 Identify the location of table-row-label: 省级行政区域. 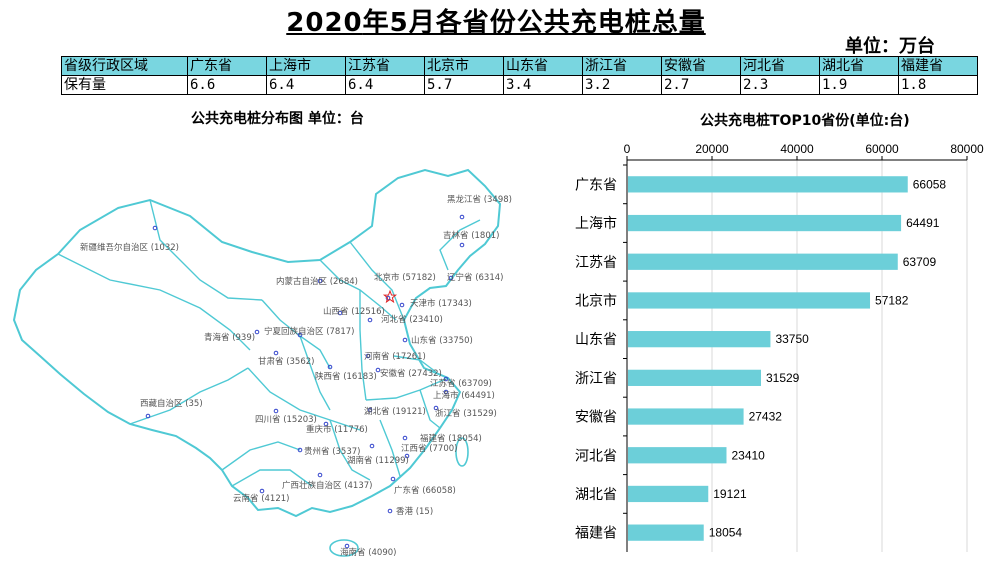
(124, 66).